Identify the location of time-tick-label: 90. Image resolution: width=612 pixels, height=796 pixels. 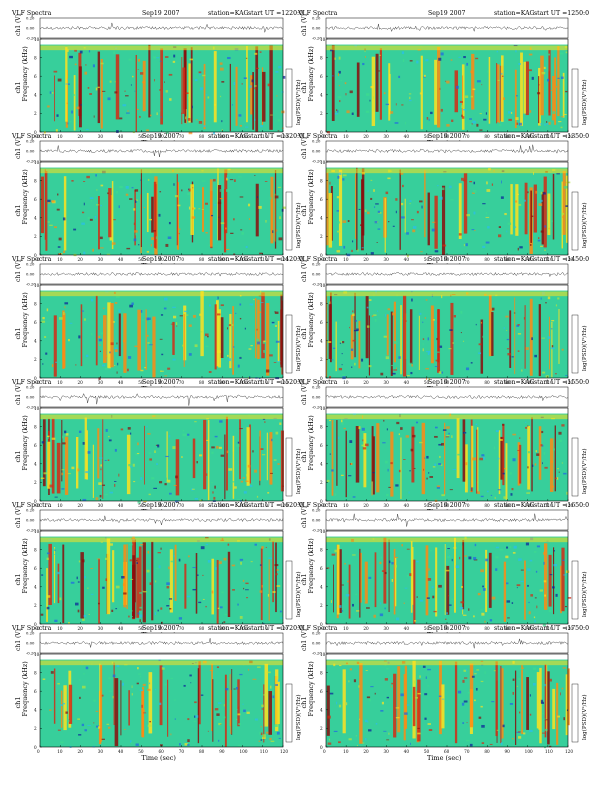
(222, 136).